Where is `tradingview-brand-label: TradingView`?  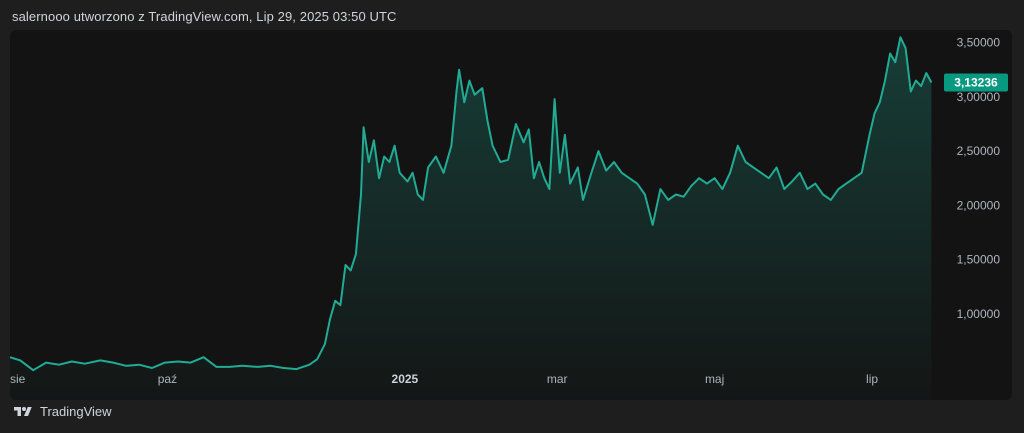 tradingview-brand-label: TradingView is located at coordinates (76, 411).